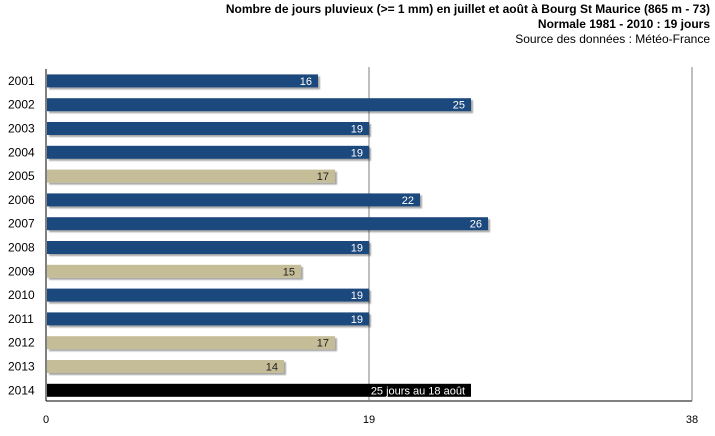  I want to click on category-label: 2009, so click(21, 271).